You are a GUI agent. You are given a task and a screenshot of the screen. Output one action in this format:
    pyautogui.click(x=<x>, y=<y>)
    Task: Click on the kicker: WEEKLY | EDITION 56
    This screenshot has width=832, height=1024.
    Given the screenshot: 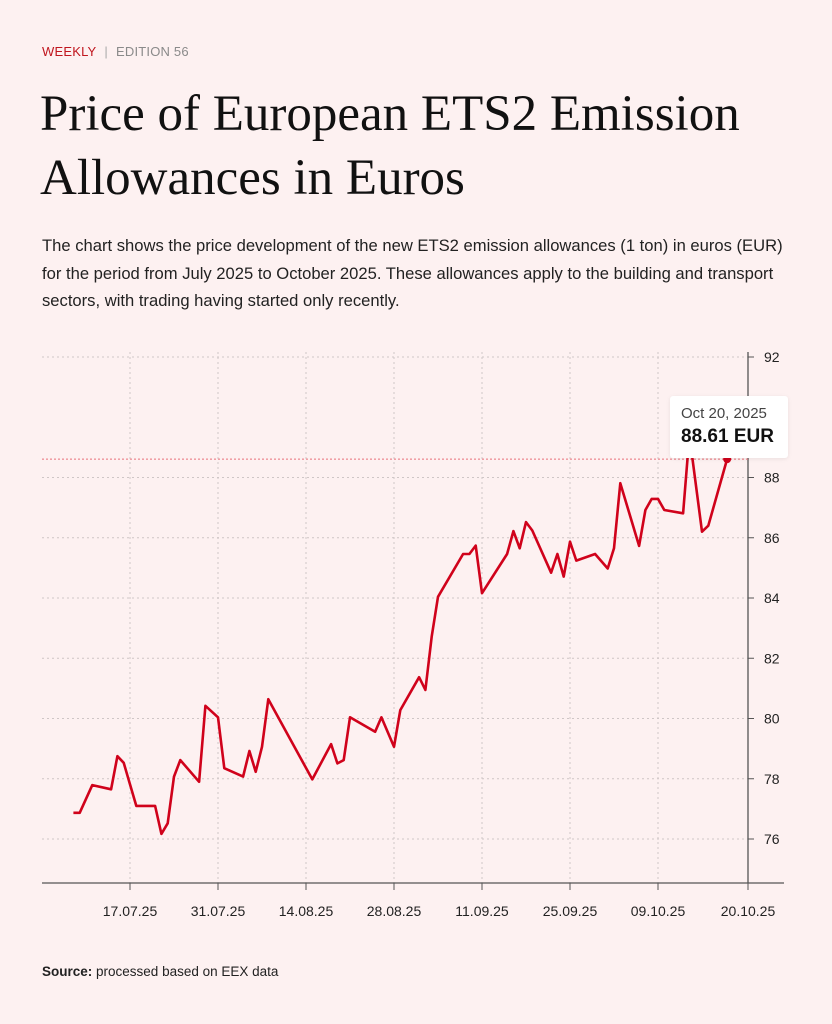 What is the action you would take?
    pyautogui.click(x=115, y=51)
    